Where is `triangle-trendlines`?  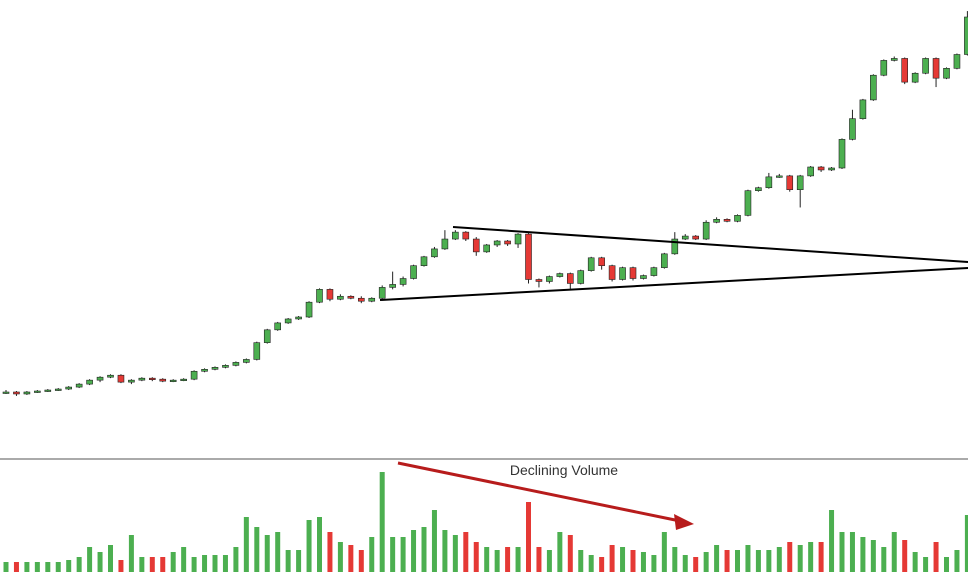
triangle-trendlines is located at coordinates (673, 263).